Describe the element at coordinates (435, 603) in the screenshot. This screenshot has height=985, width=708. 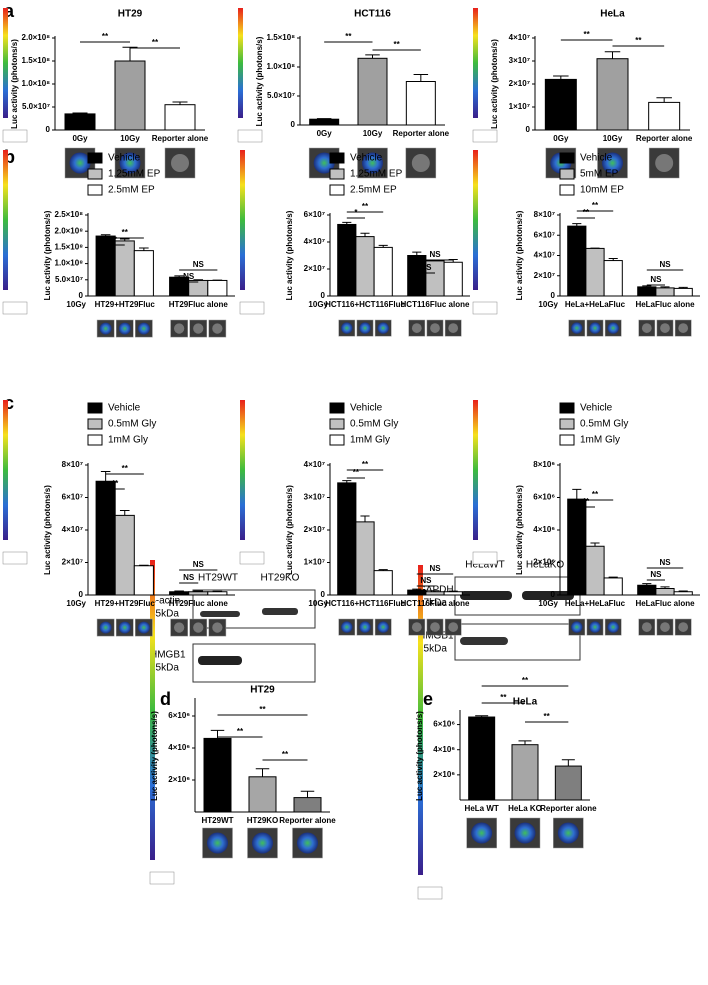
I see `x-tick-label: HCT116Fluc alone` at that location.